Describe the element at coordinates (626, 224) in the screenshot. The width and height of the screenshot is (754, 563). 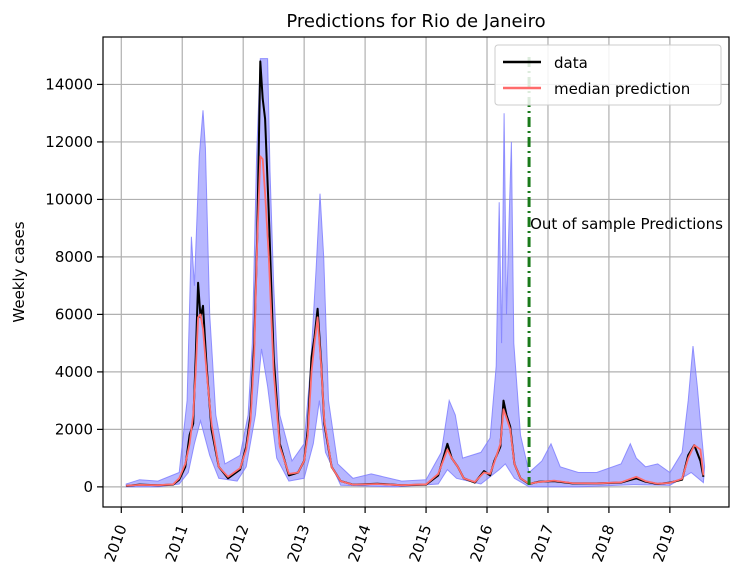
I see `annotation-text: Out of sample Predictions` at that location.